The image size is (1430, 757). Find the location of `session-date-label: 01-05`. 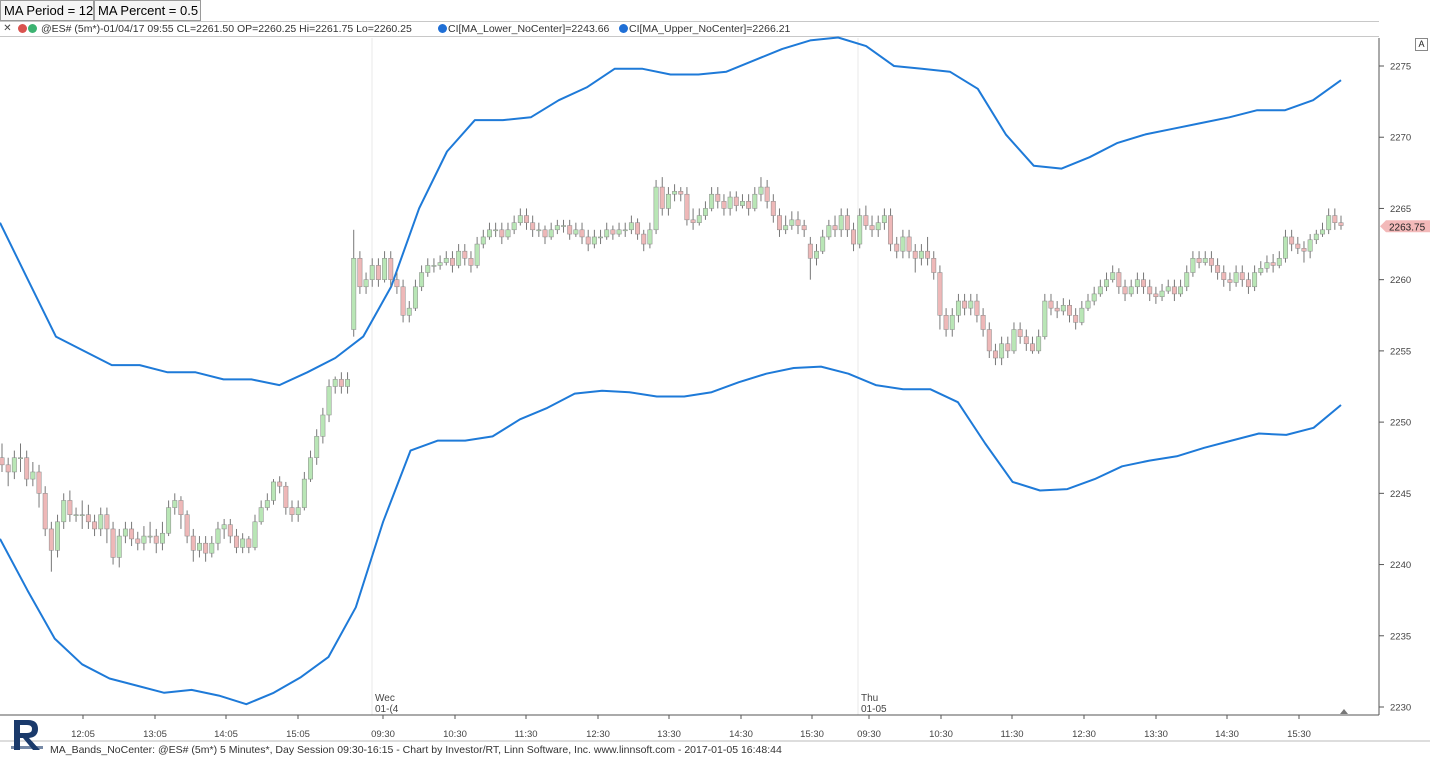

session-date-label: 01-05 is located at coordinates (874, 709).